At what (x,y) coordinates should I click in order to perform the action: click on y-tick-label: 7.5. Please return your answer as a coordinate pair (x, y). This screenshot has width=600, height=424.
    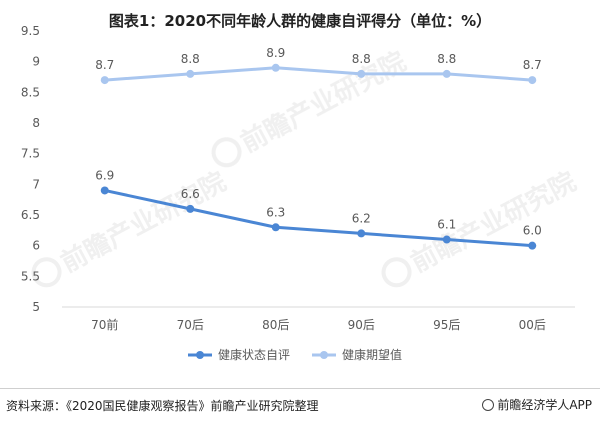
    Looking at the image, I should click on (30, 154).